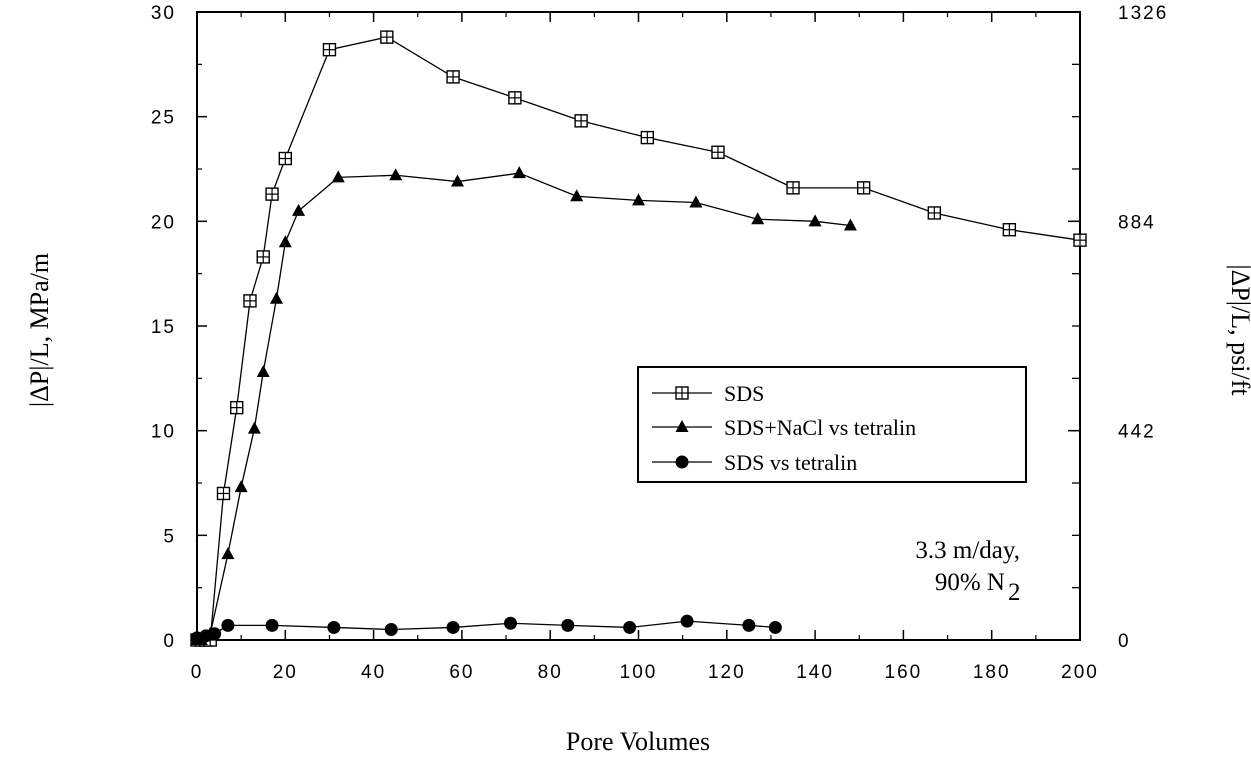 This screenshot has width=1251, height=760. What do you see at coordinates (550, 672) in the screenshot?
I see `x-tick-label: 80` at bounding box center [550, 672].